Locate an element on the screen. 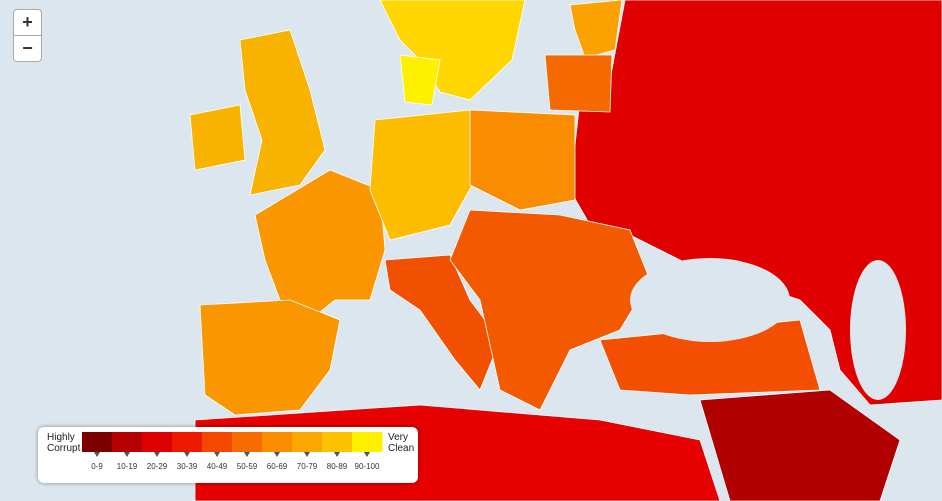 This screenshot has height=501, width=942. zoom-out-button: − is located at coordinates (27, 48).